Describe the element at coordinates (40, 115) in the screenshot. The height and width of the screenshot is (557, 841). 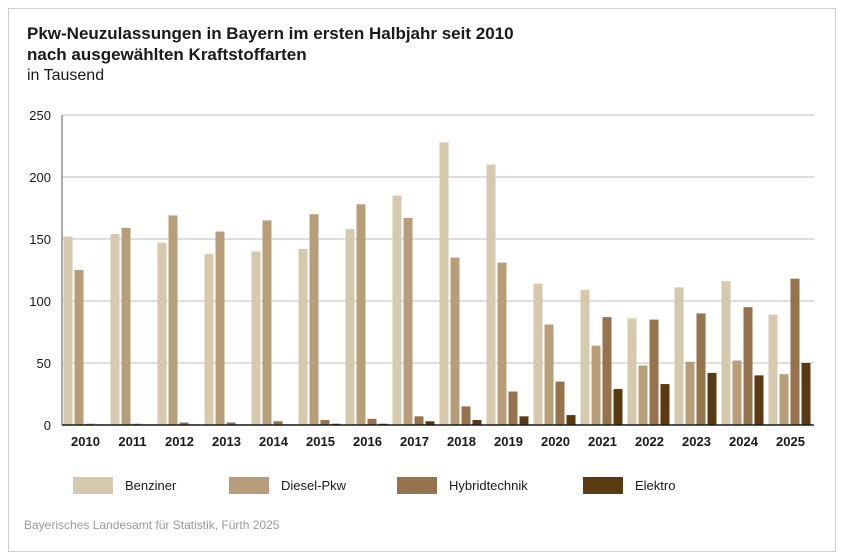
I see `y-tick-label: 250` at that location.